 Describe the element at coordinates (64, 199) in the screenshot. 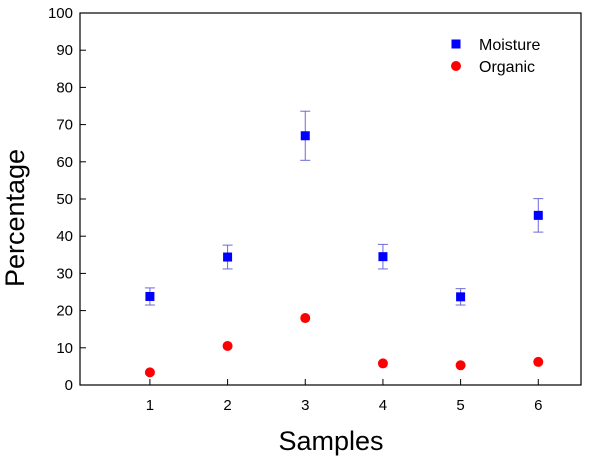

I see `y-tick-label: 50` at that location.